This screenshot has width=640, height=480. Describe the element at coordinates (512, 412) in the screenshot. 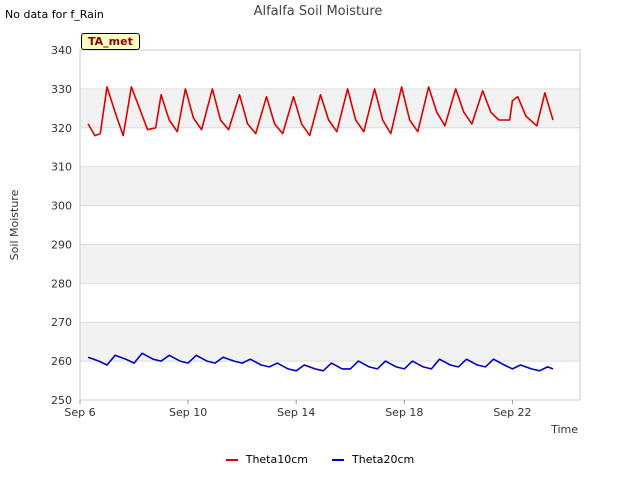

I see `x-tick-label: Sep 22` at that location.